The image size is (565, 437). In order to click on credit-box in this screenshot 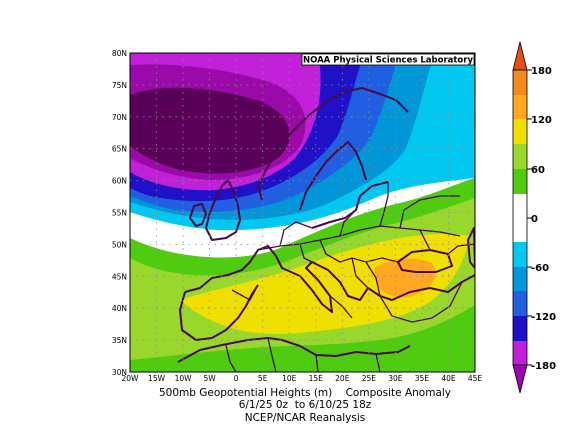, I will do `click(388, 59)`.